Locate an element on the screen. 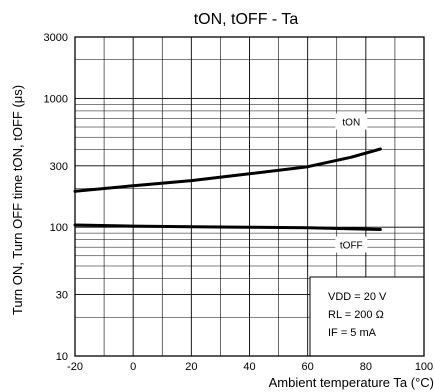 The image size is (434, 392). condition-rl: RL = 200 Ω is located at coordinates (356, 315).